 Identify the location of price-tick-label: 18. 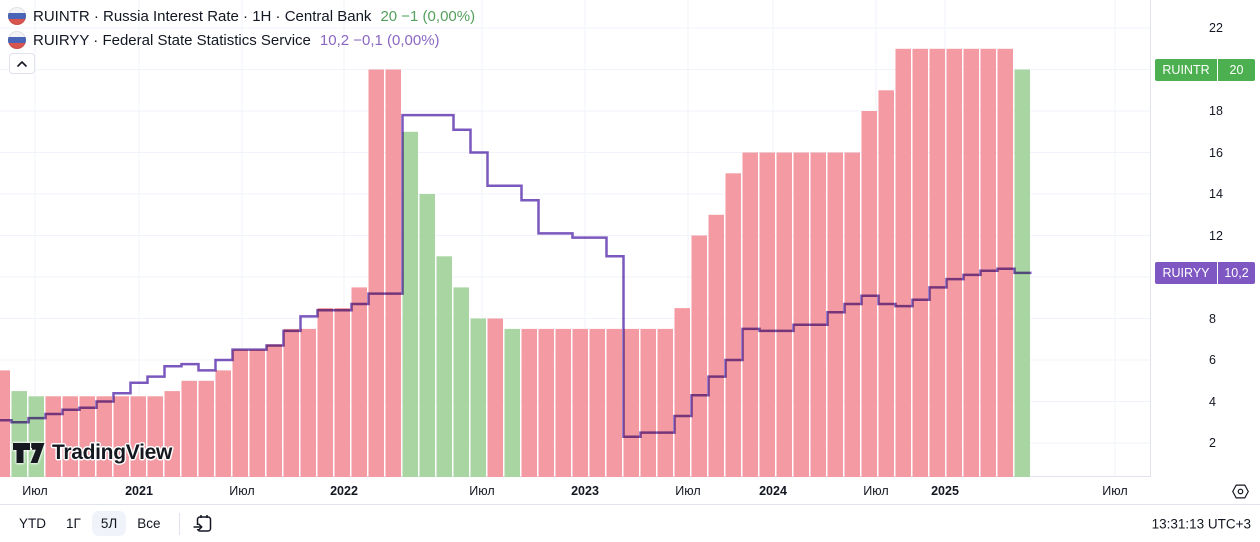
(1216, 111).